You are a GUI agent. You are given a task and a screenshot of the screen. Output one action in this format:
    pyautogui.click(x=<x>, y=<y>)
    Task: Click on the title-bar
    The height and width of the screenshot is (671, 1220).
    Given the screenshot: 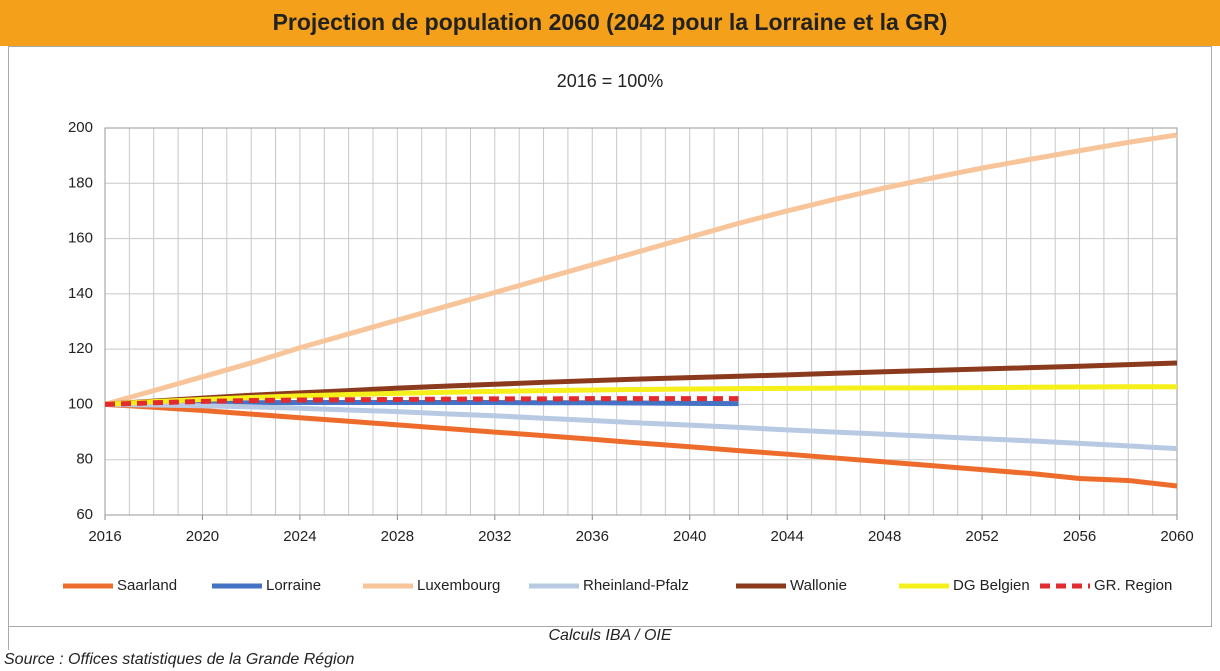 What is the action you would take?
    pyautogui.click(x=610, y=23)
    